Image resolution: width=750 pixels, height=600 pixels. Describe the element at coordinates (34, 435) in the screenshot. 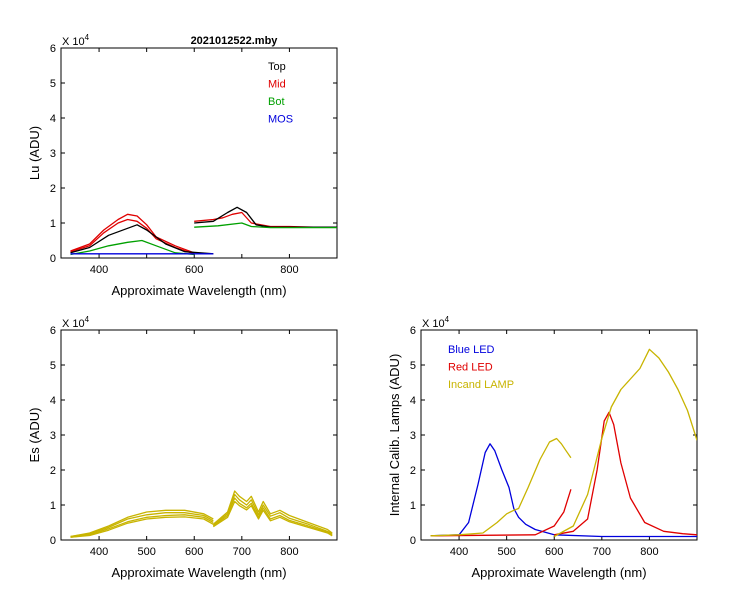

I see `y-axis-label: Es (ADU)` at that location.